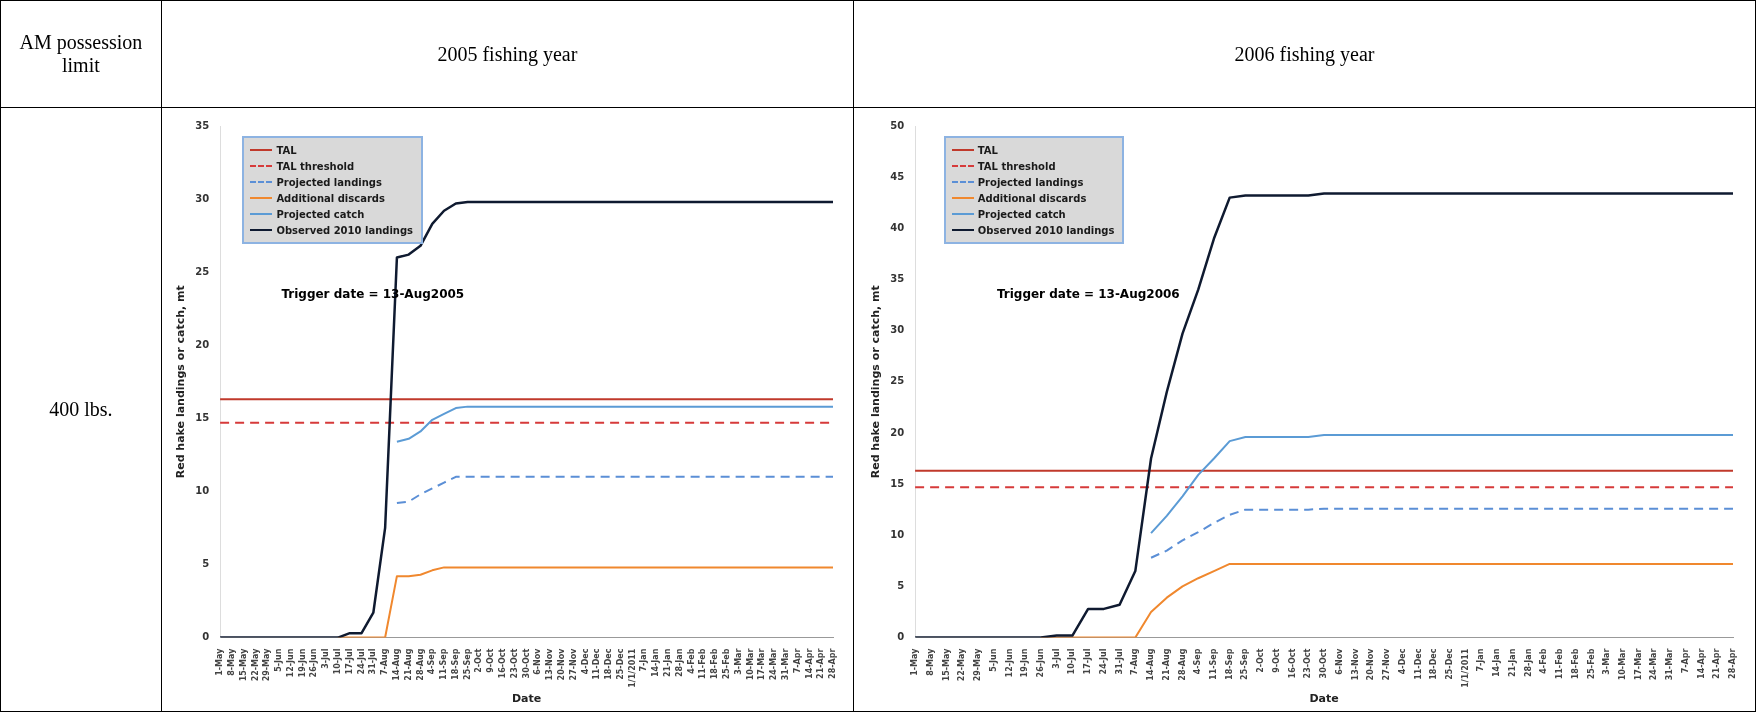 This screenshot has height=715, width=1760. I want to click on x-tick-label: 1/1/2011, so click(633, 667).